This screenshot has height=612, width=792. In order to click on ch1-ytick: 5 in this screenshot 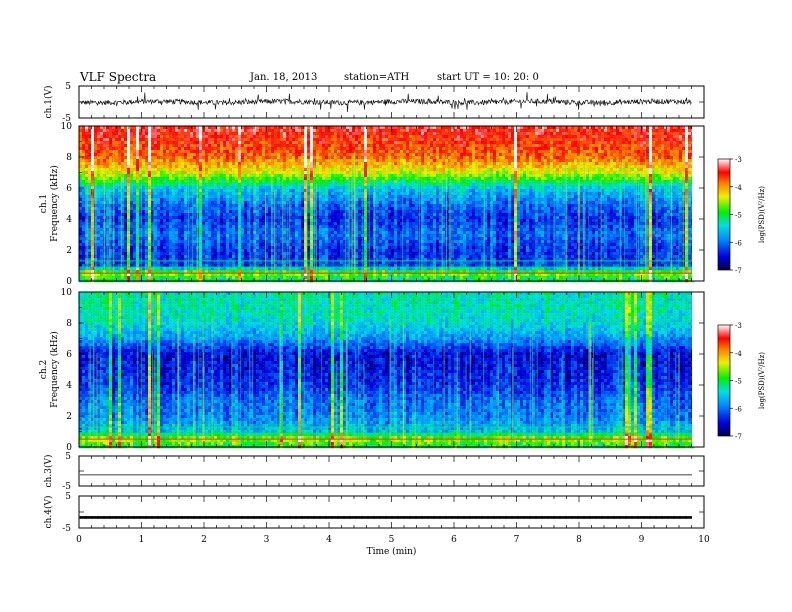, I will do `click(68, 87)`.